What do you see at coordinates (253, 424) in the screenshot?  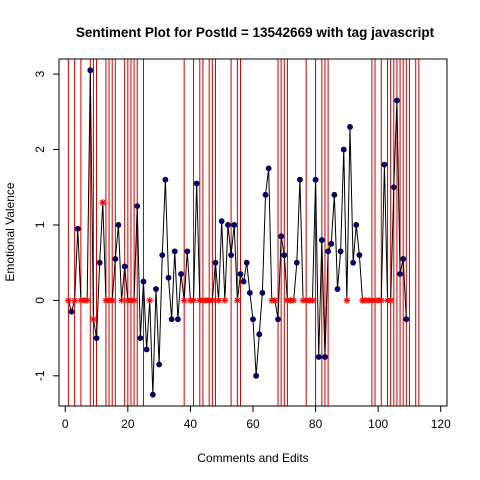 I see `x-tick-label: 60` at bounding box center [253, 424].